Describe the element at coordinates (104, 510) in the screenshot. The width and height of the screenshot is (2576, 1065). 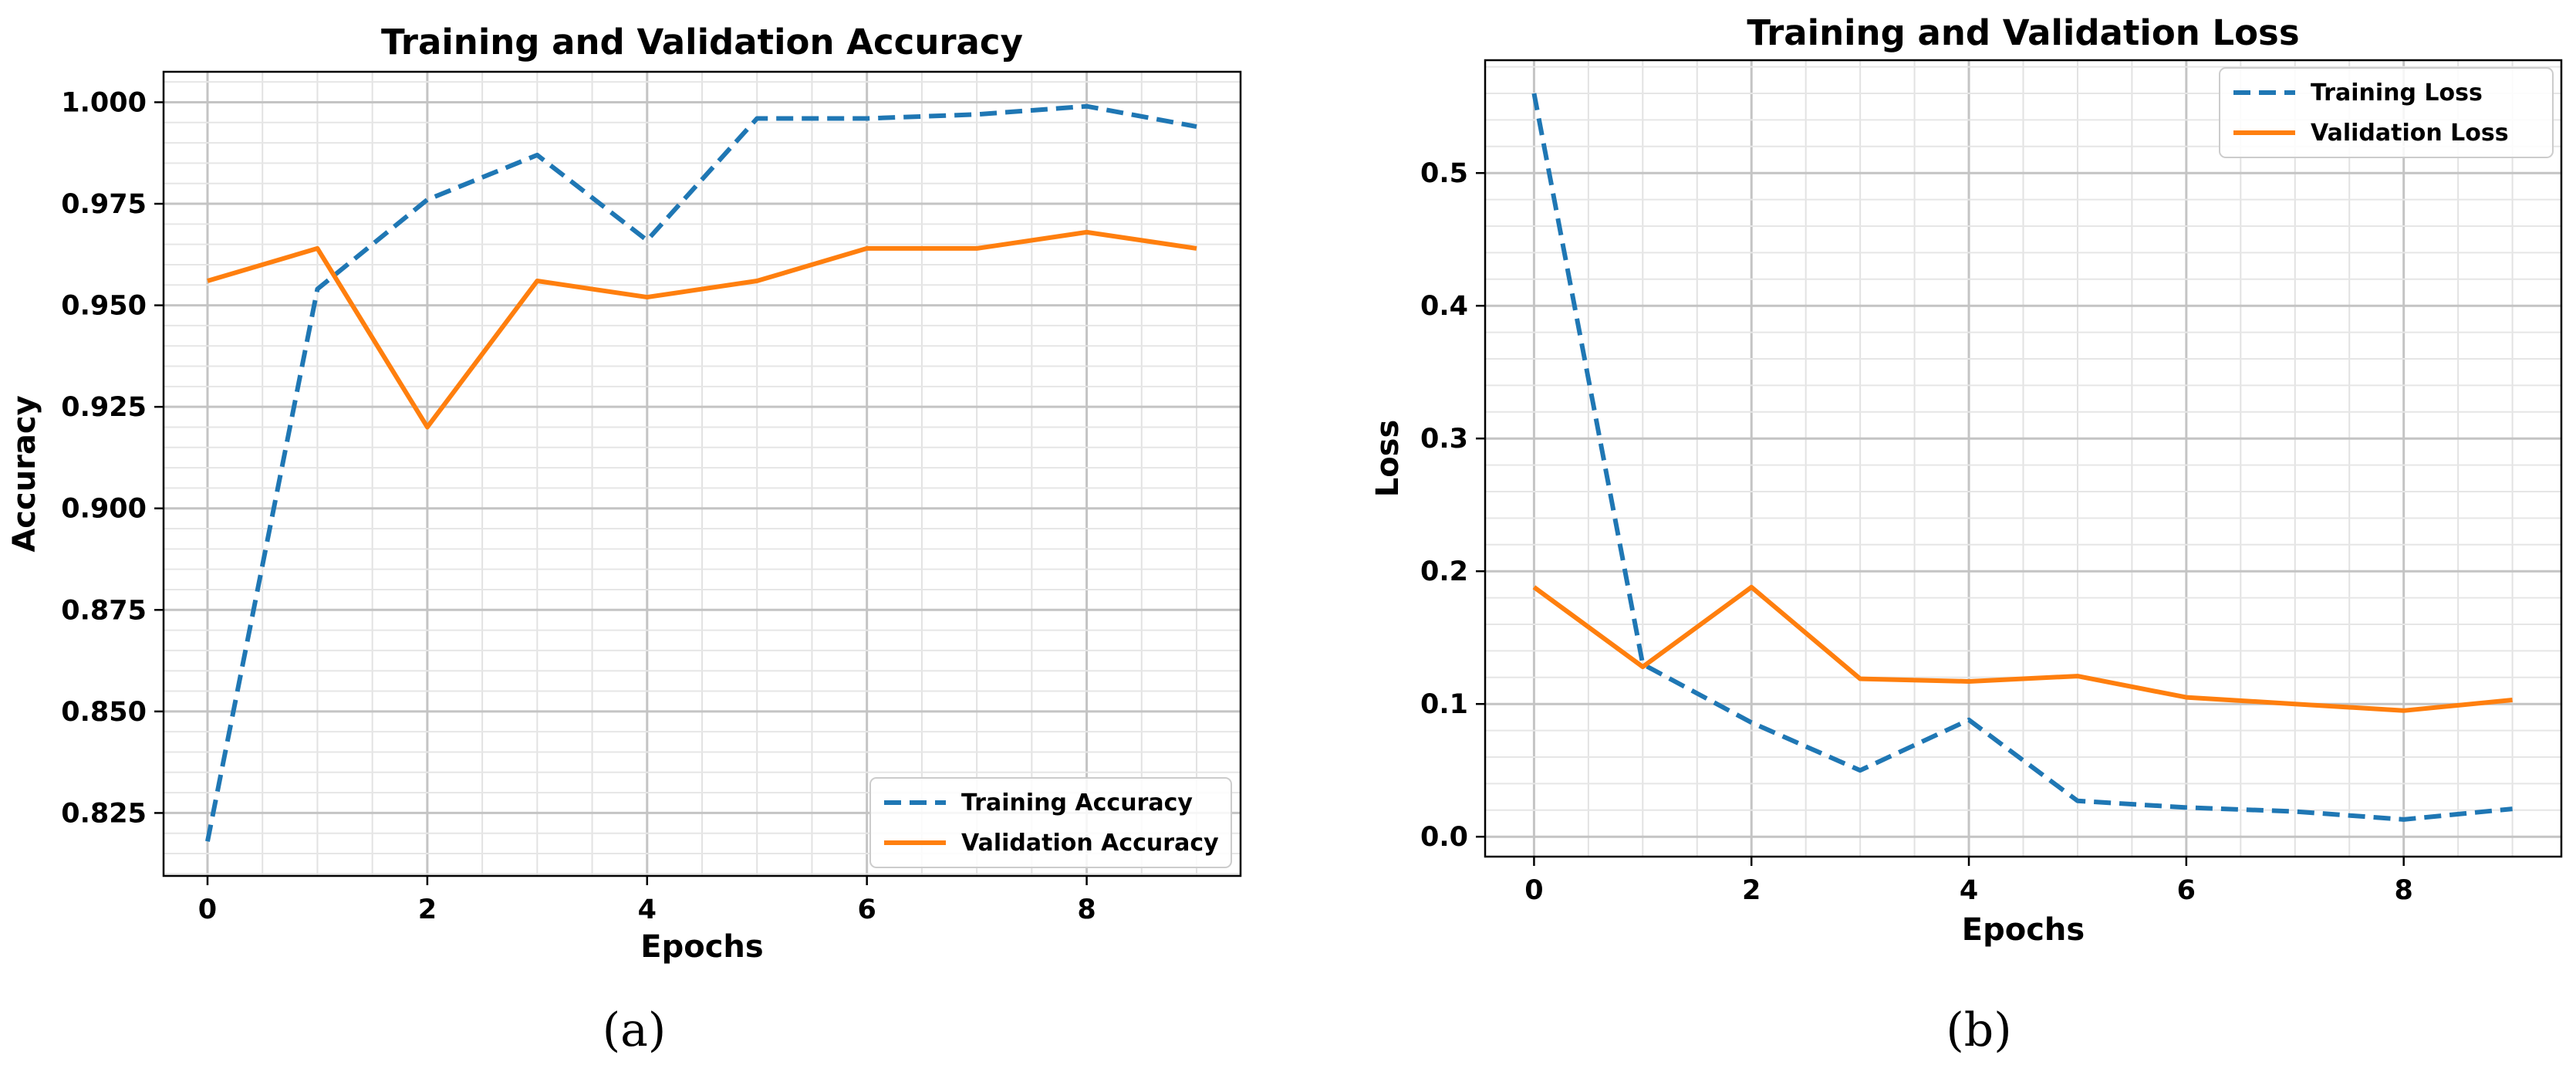
I see `y-tick-label: 0.900` at that location.